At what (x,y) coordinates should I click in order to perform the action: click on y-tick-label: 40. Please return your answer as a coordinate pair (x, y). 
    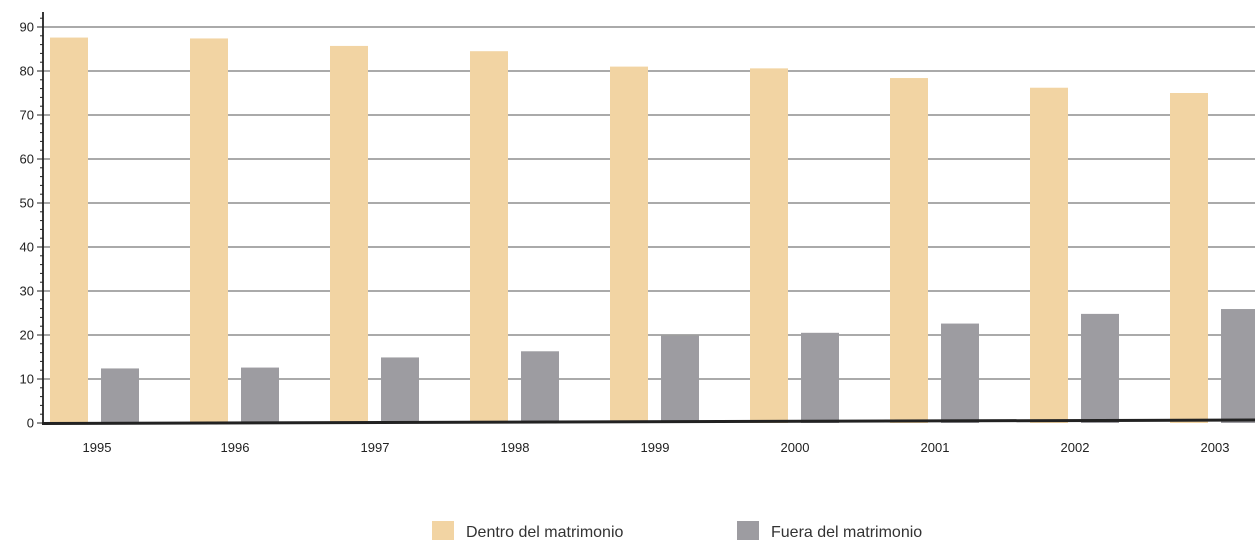
    Looking at the image, I should click on (27, 247).